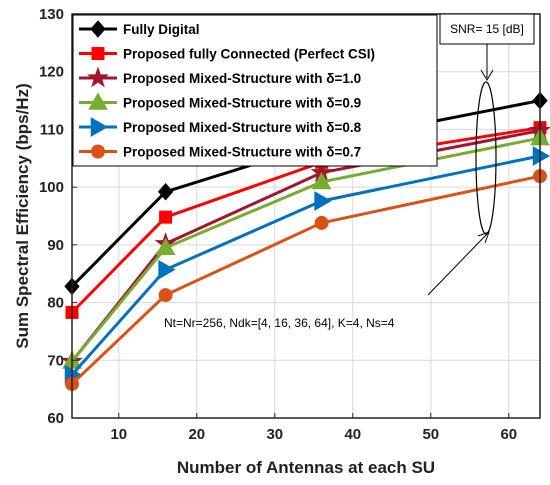 The image size is (550, 485). I want to click on legend-entry: Proposed Mixed-Structure with δ=0.7, so click(220, 152).